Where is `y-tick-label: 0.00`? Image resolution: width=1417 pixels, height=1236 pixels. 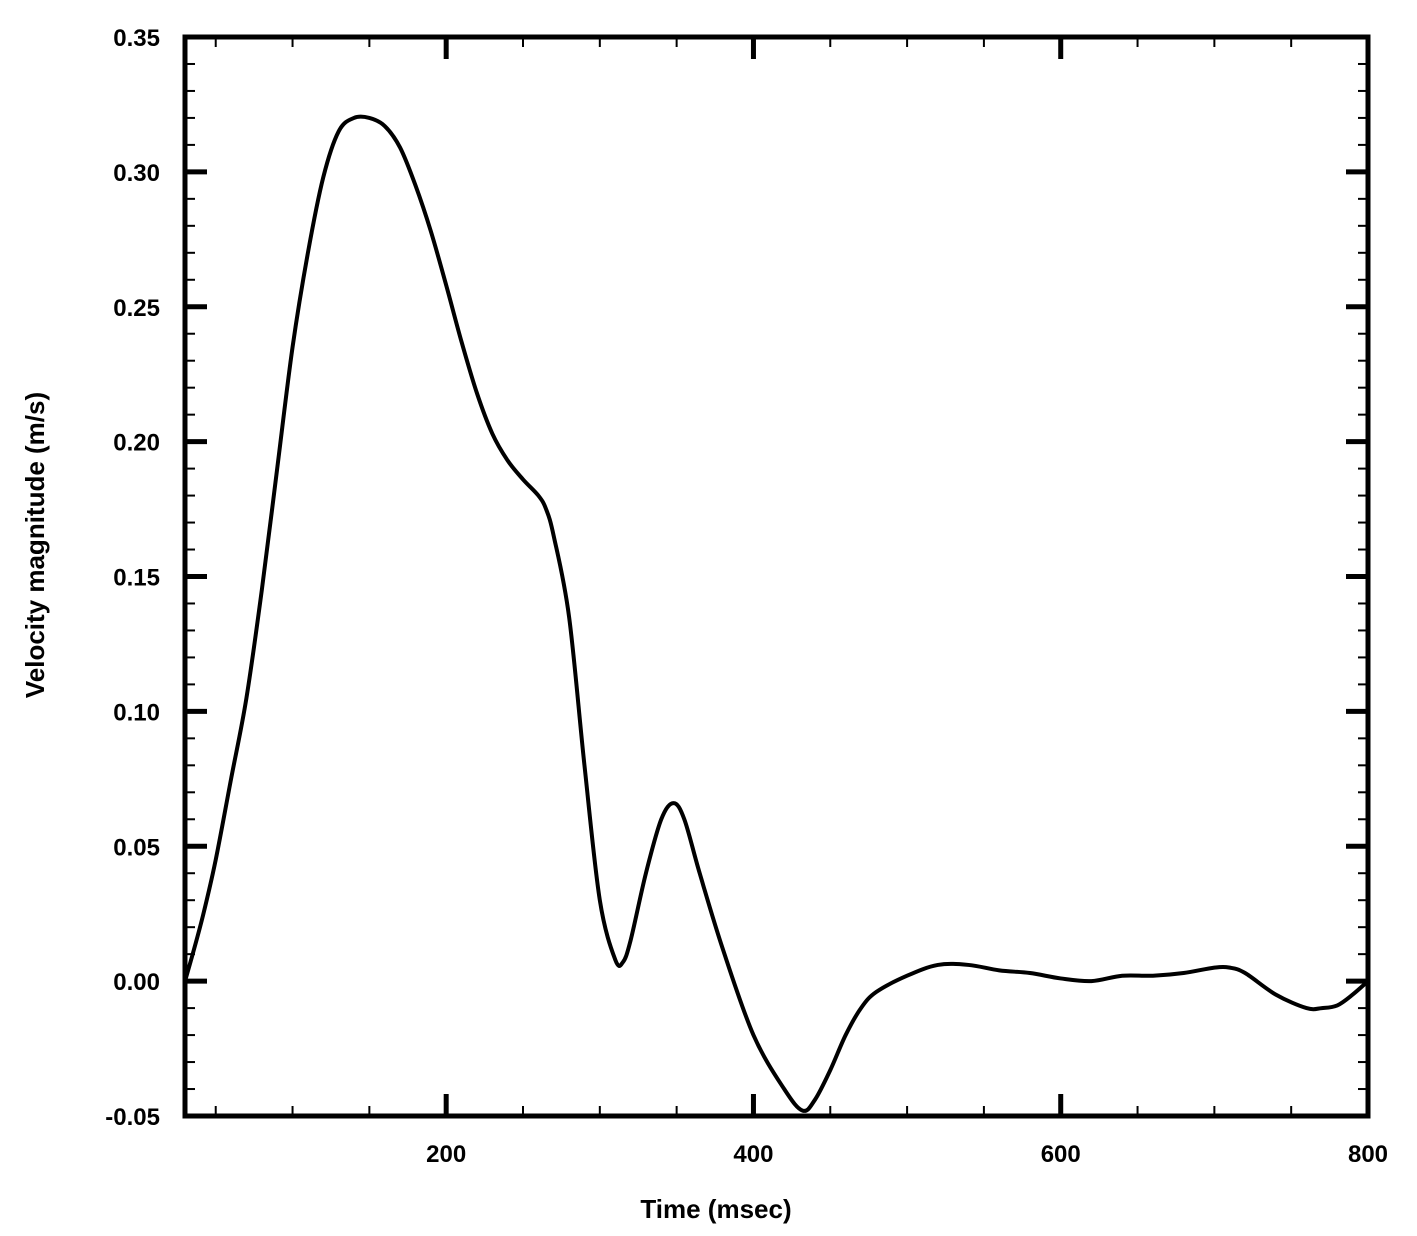 y-tick-label: 0.00 is located at coordinates (136, 982).